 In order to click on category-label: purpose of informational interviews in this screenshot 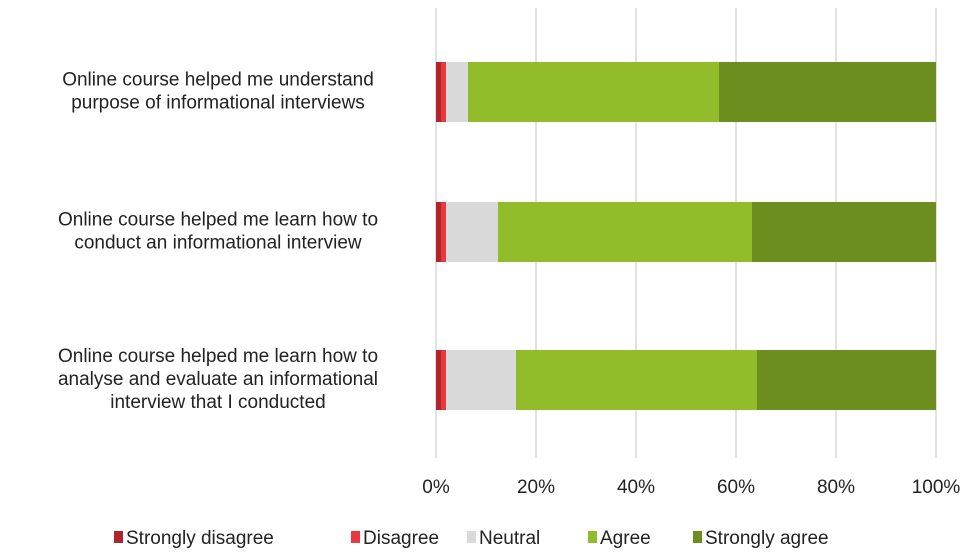, I will do `click(218, 103)`.